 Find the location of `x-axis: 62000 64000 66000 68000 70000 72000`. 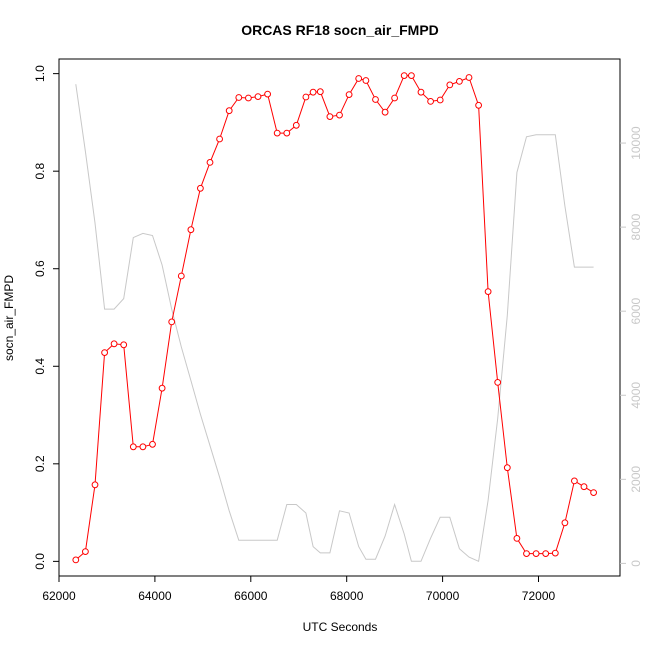

x-axis: 62000 64000 66000 68000 70000 72000 is located at coordinates (298, 589).